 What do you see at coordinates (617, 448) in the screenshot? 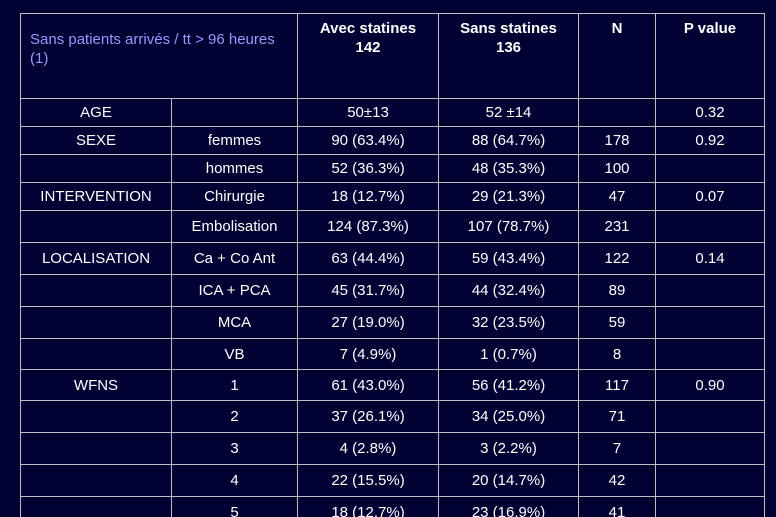
I see `cell-n: 7` at bounding box center [617, 448].